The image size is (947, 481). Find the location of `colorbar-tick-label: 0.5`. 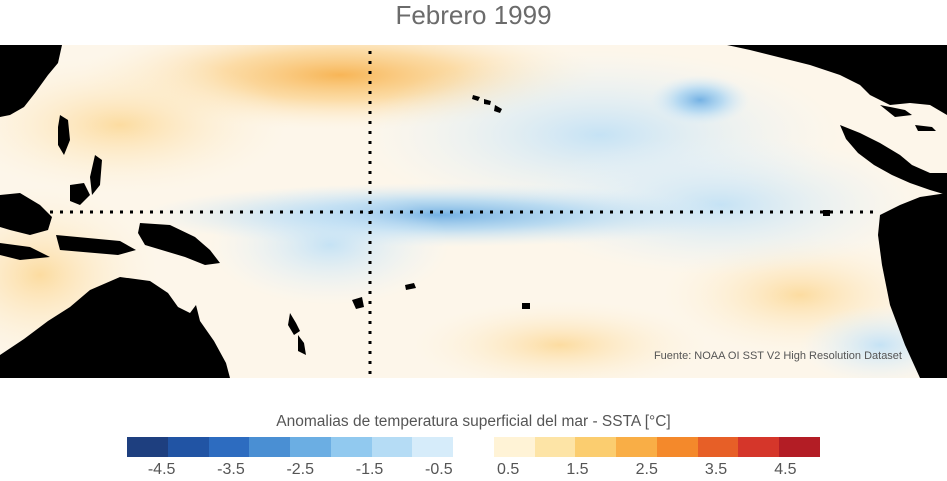

colorbar-tick-label: 0.5 is located at coordinates (508, 469).